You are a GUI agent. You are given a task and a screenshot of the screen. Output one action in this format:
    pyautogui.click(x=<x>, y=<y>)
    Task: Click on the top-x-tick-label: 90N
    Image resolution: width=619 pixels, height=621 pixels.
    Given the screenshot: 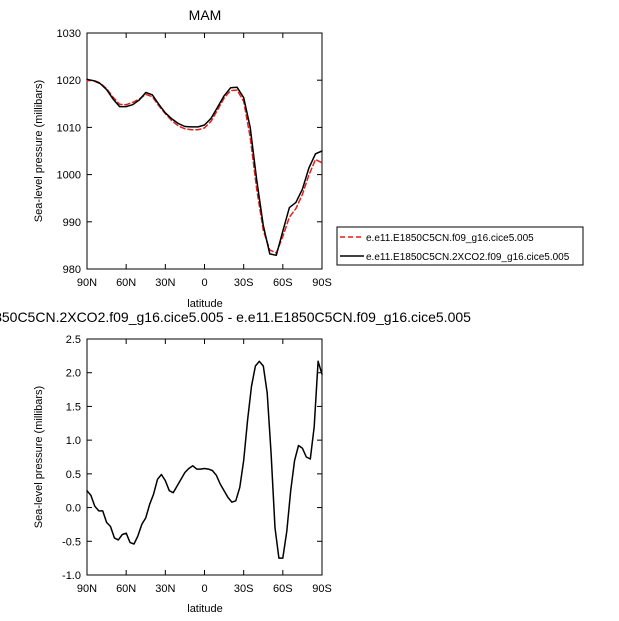 What is the action you would take?
    pyautogui.click(x=87, y=283)
    